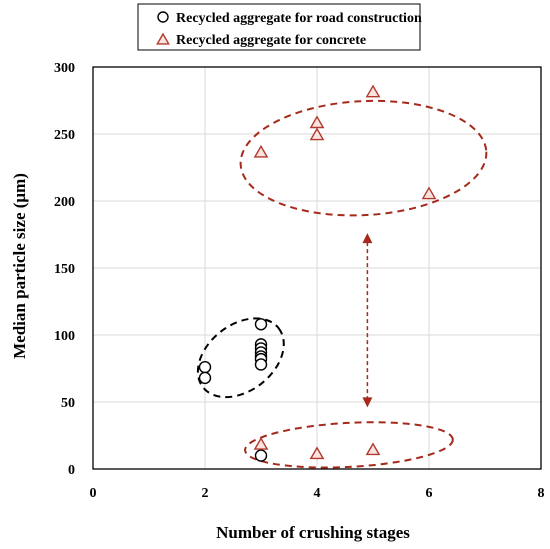  Describe the element at coordinates (64, 68) in the screenshot. I see `y-tick-label: 300` at that location.